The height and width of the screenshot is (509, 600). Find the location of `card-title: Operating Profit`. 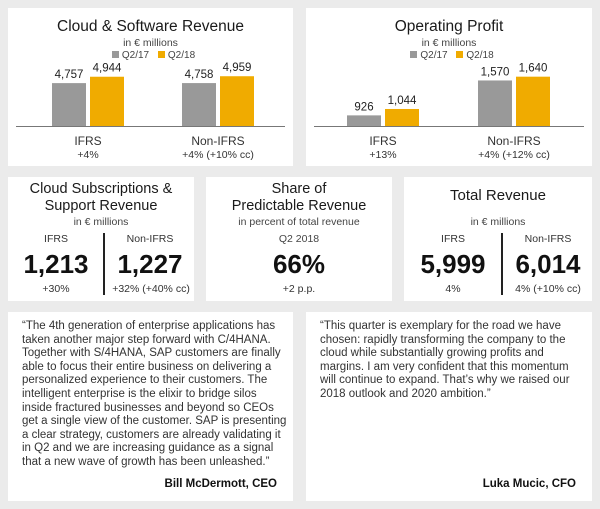

card-title: Operating Profit is located at coordinates (449, 26).